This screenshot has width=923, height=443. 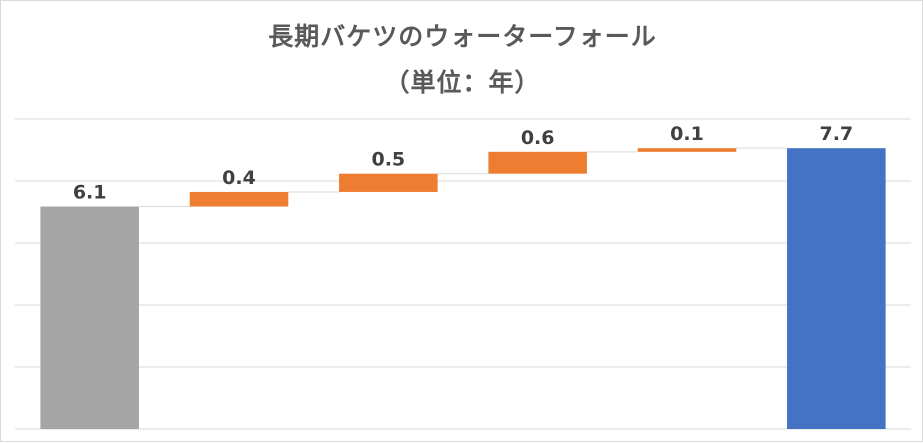 What do you see at coordinates (388, 160) in the screenshot?
I see `data-label-2: 0.5` at bounding box center [388, 160].